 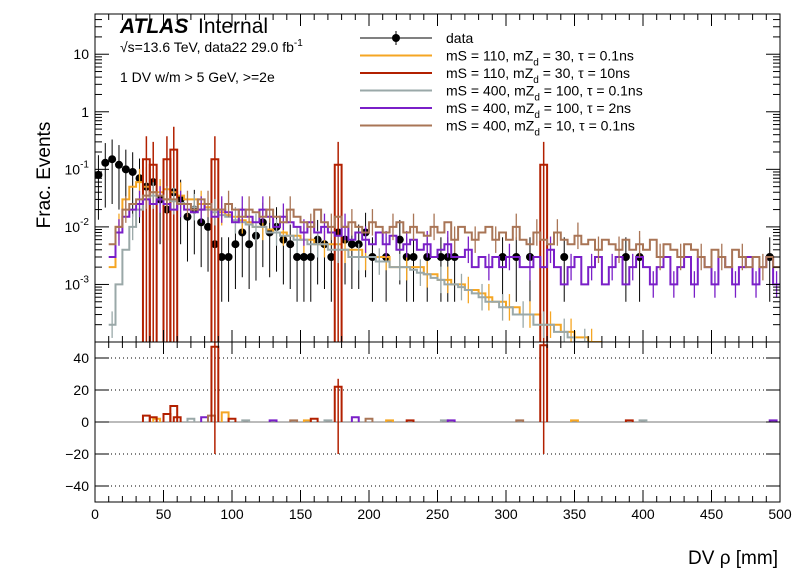 I want to click on legend-label-suffix: = 100, τ = 2ns, so click(x=585, y=108).